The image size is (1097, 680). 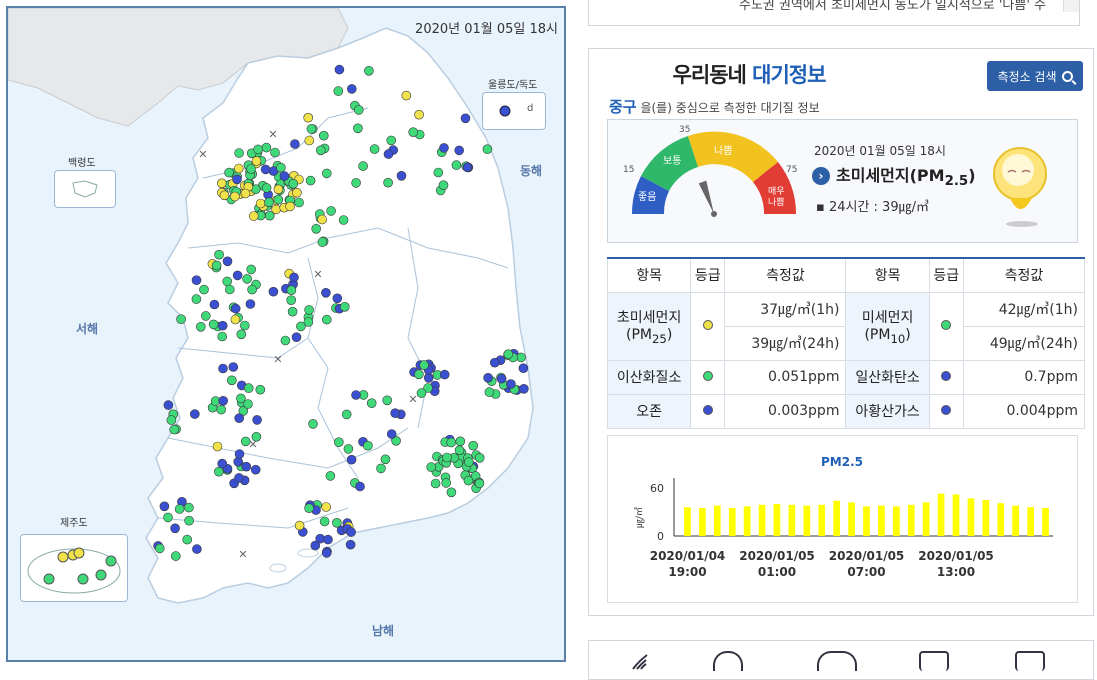 What do you see at coordinates (1030, 661) in the screenshot?
I see `monitor-icon` at bounding box center [1030, 661].